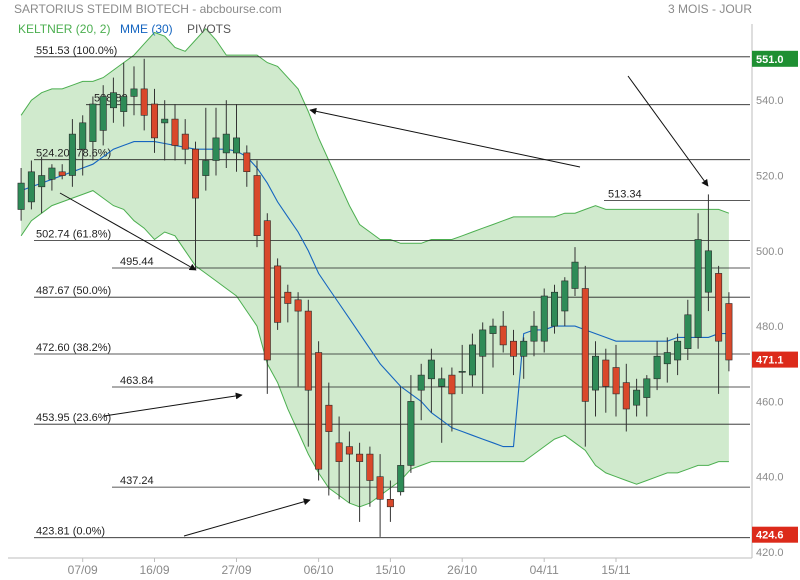 The height and width of the screenshot is (580, 800). What do you see at coordinates (70, 532) in the screenshot?
I see `pivot-label: 423.81 (0.0%)` at bounding box center [70, 532].